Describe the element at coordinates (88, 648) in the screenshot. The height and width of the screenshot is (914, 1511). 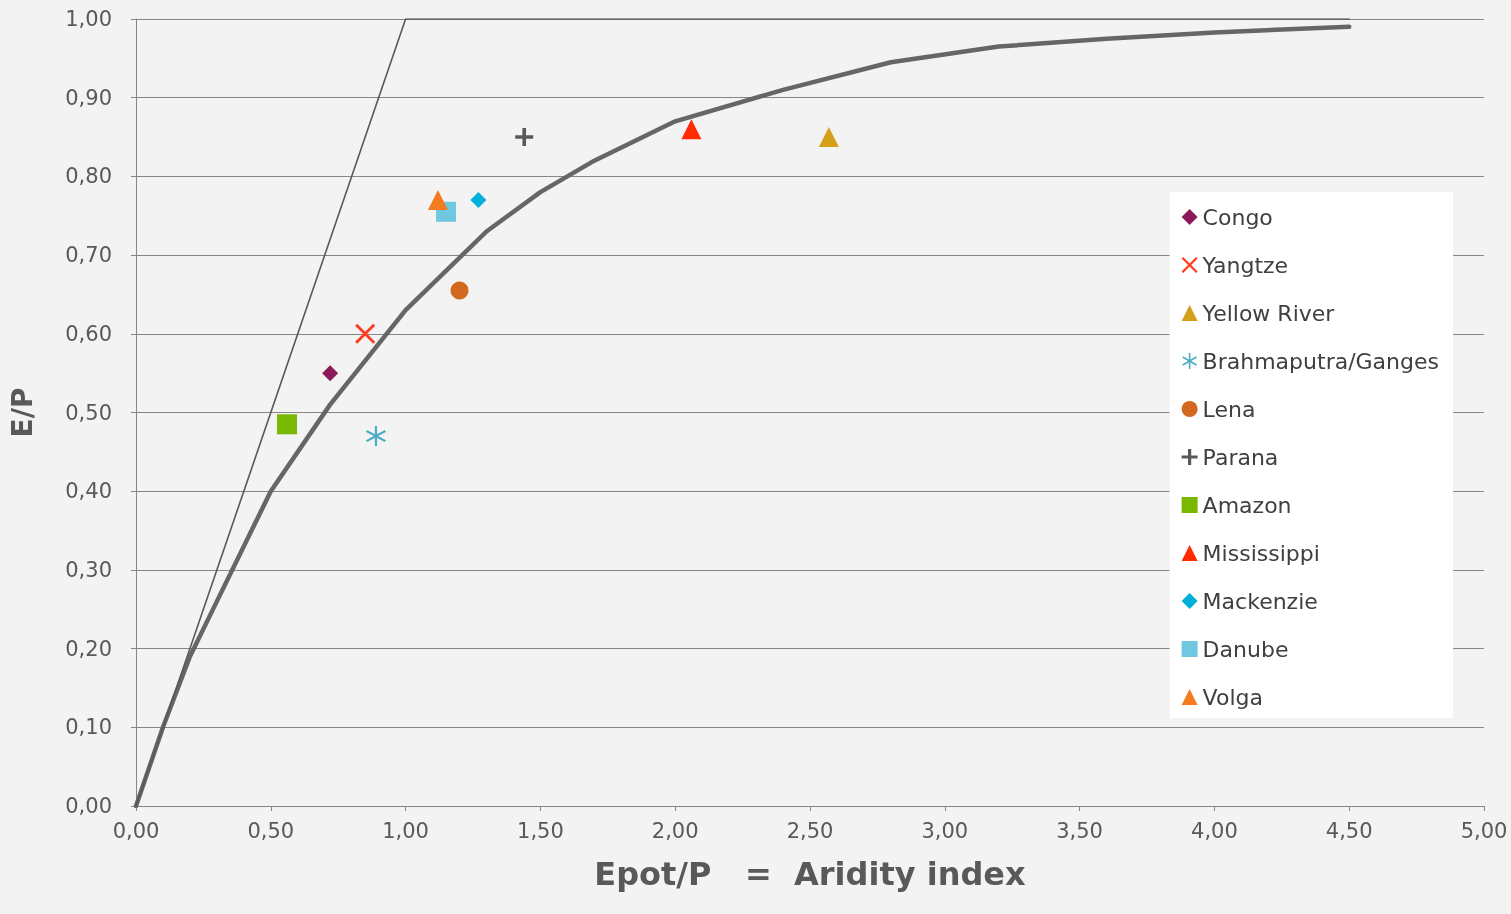
I see `y-tick-label: 0,20` at that location.